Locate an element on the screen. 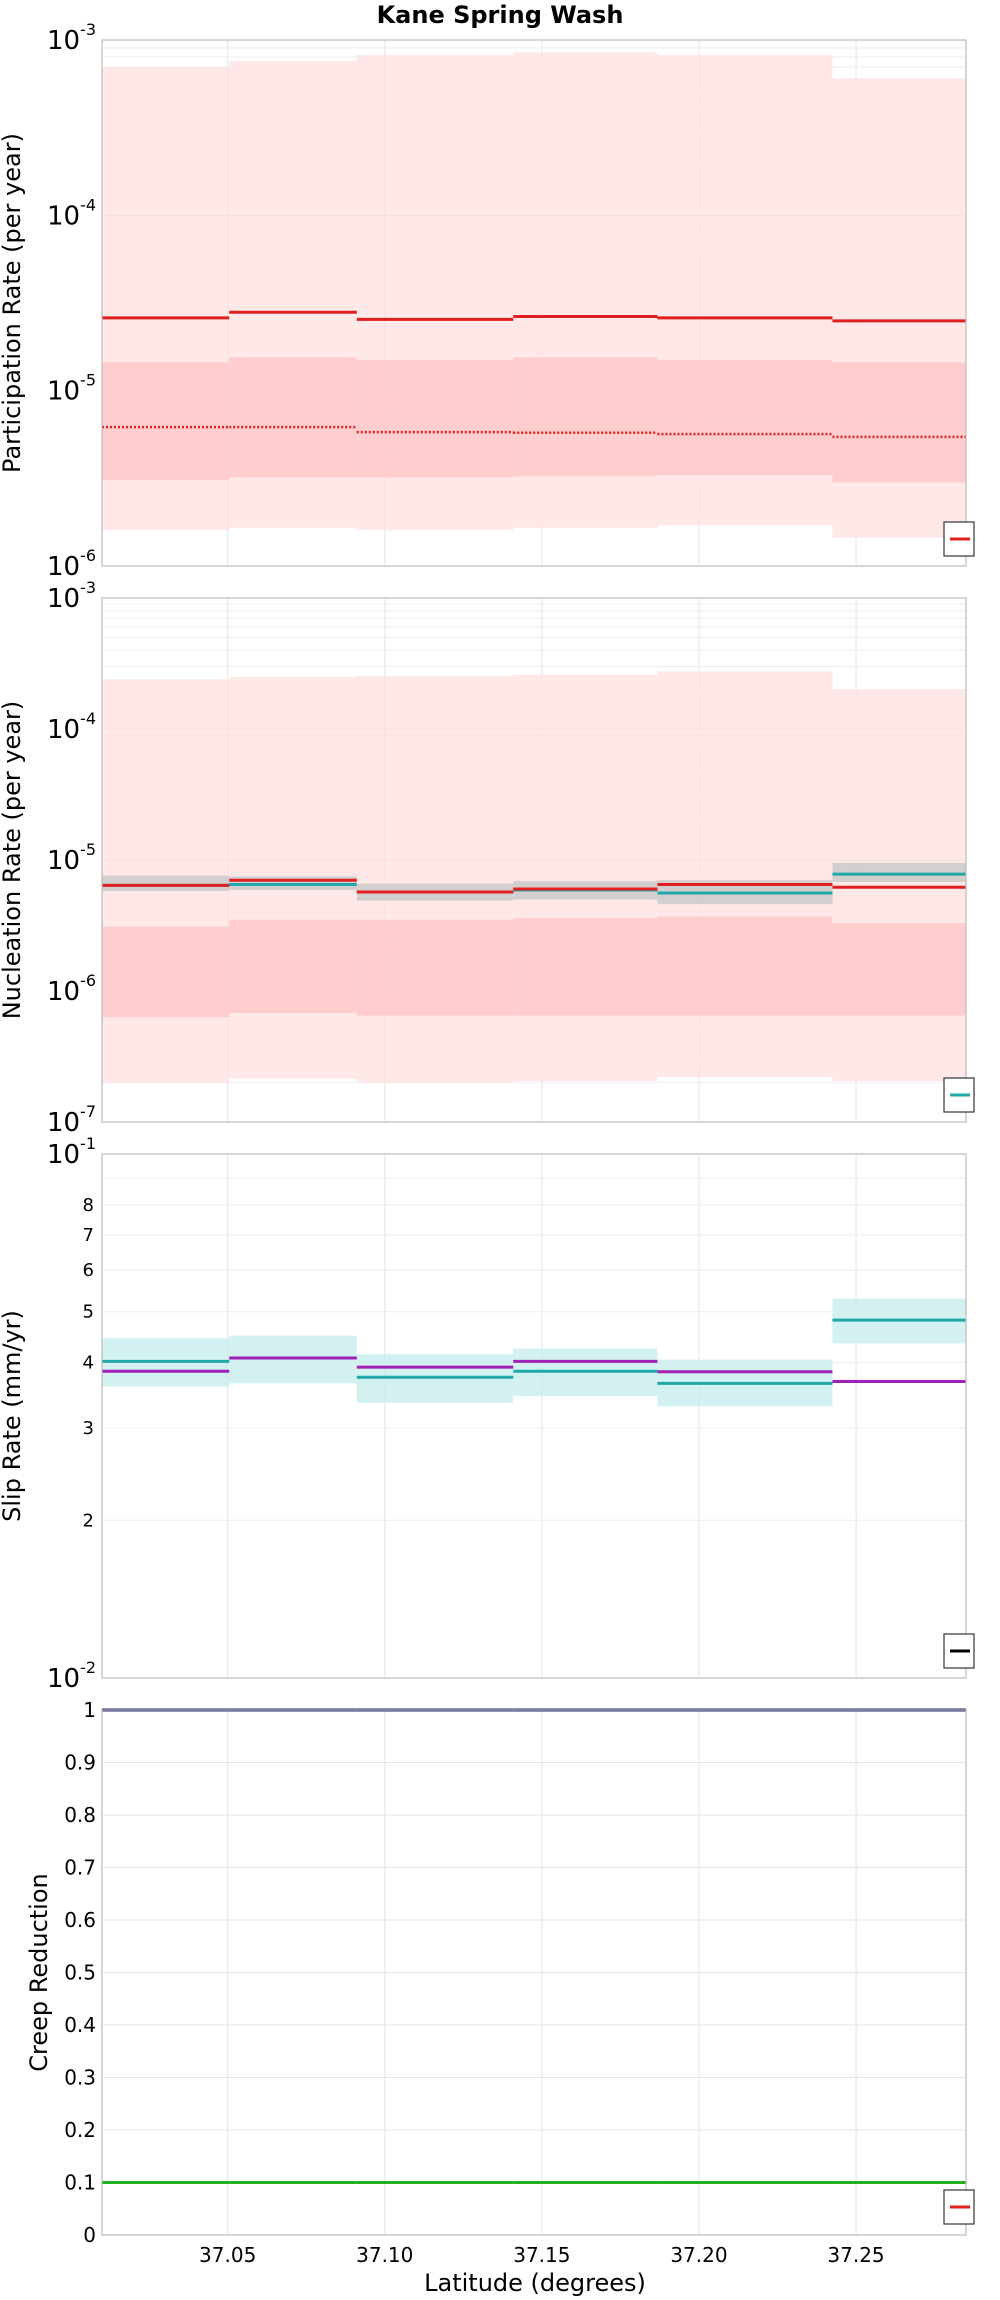 Image resolution: width=1000 pixels, height=2300 pixels. y-axis-label: Nucleation Rate (per year) is located at coordinates (13, 860).